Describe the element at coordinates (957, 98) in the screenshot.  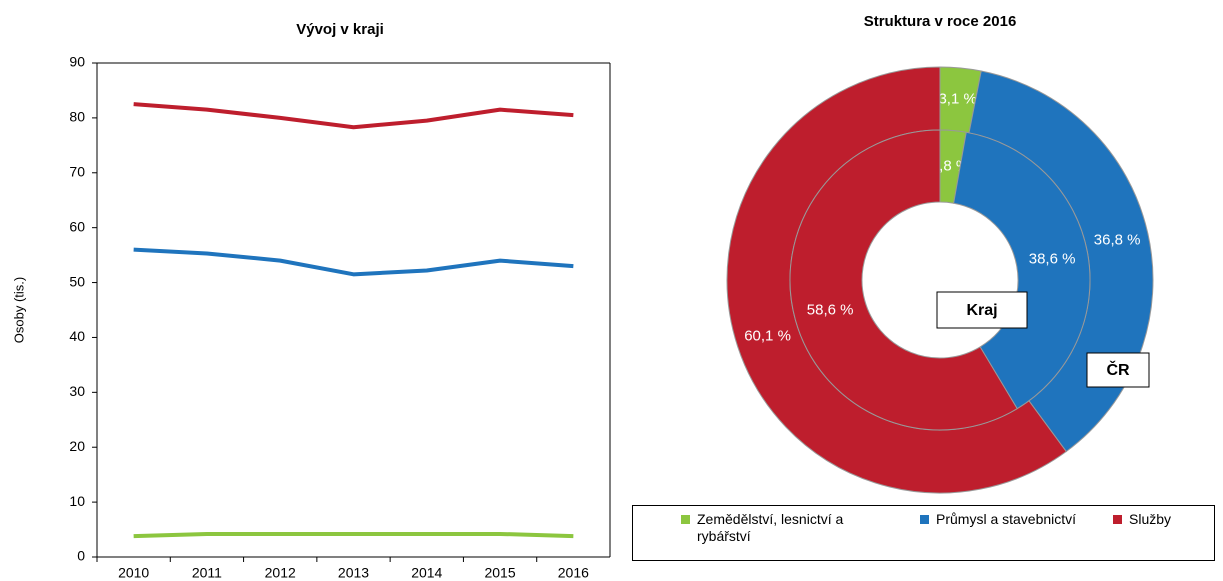
I see `data-label: 3,1 %` at that location.